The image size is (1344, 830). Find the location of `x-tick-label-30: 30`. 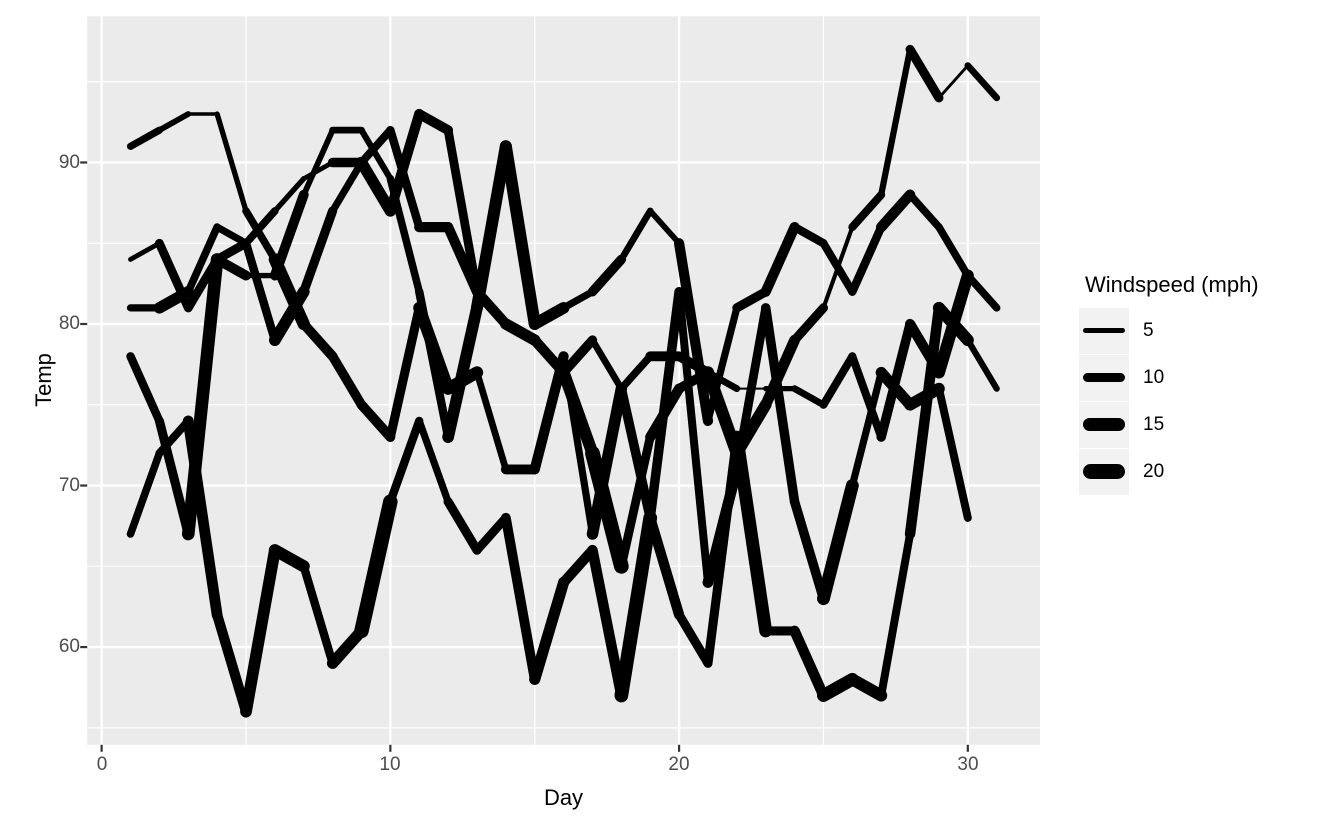

x-tick-label-30: 30 is located at coordinates (968, 764).